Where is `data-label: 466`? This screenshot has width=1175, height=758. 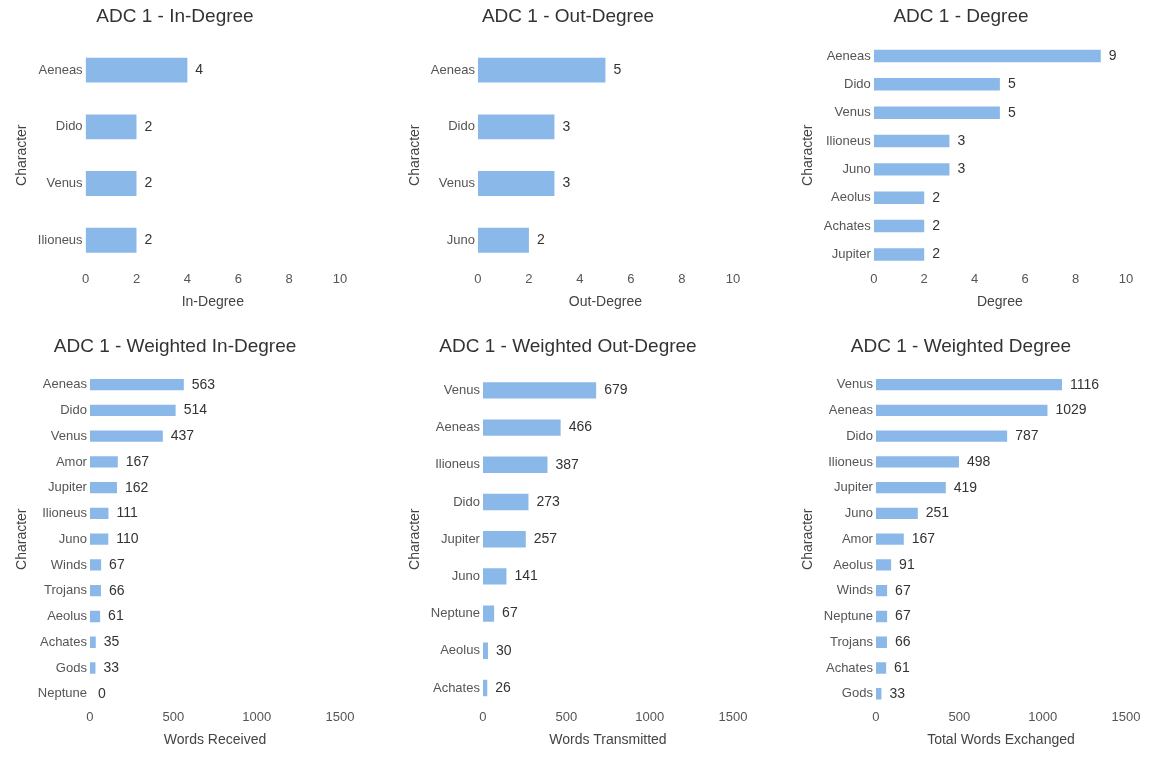 data-label: 466 is located at coordinates (580, 426).